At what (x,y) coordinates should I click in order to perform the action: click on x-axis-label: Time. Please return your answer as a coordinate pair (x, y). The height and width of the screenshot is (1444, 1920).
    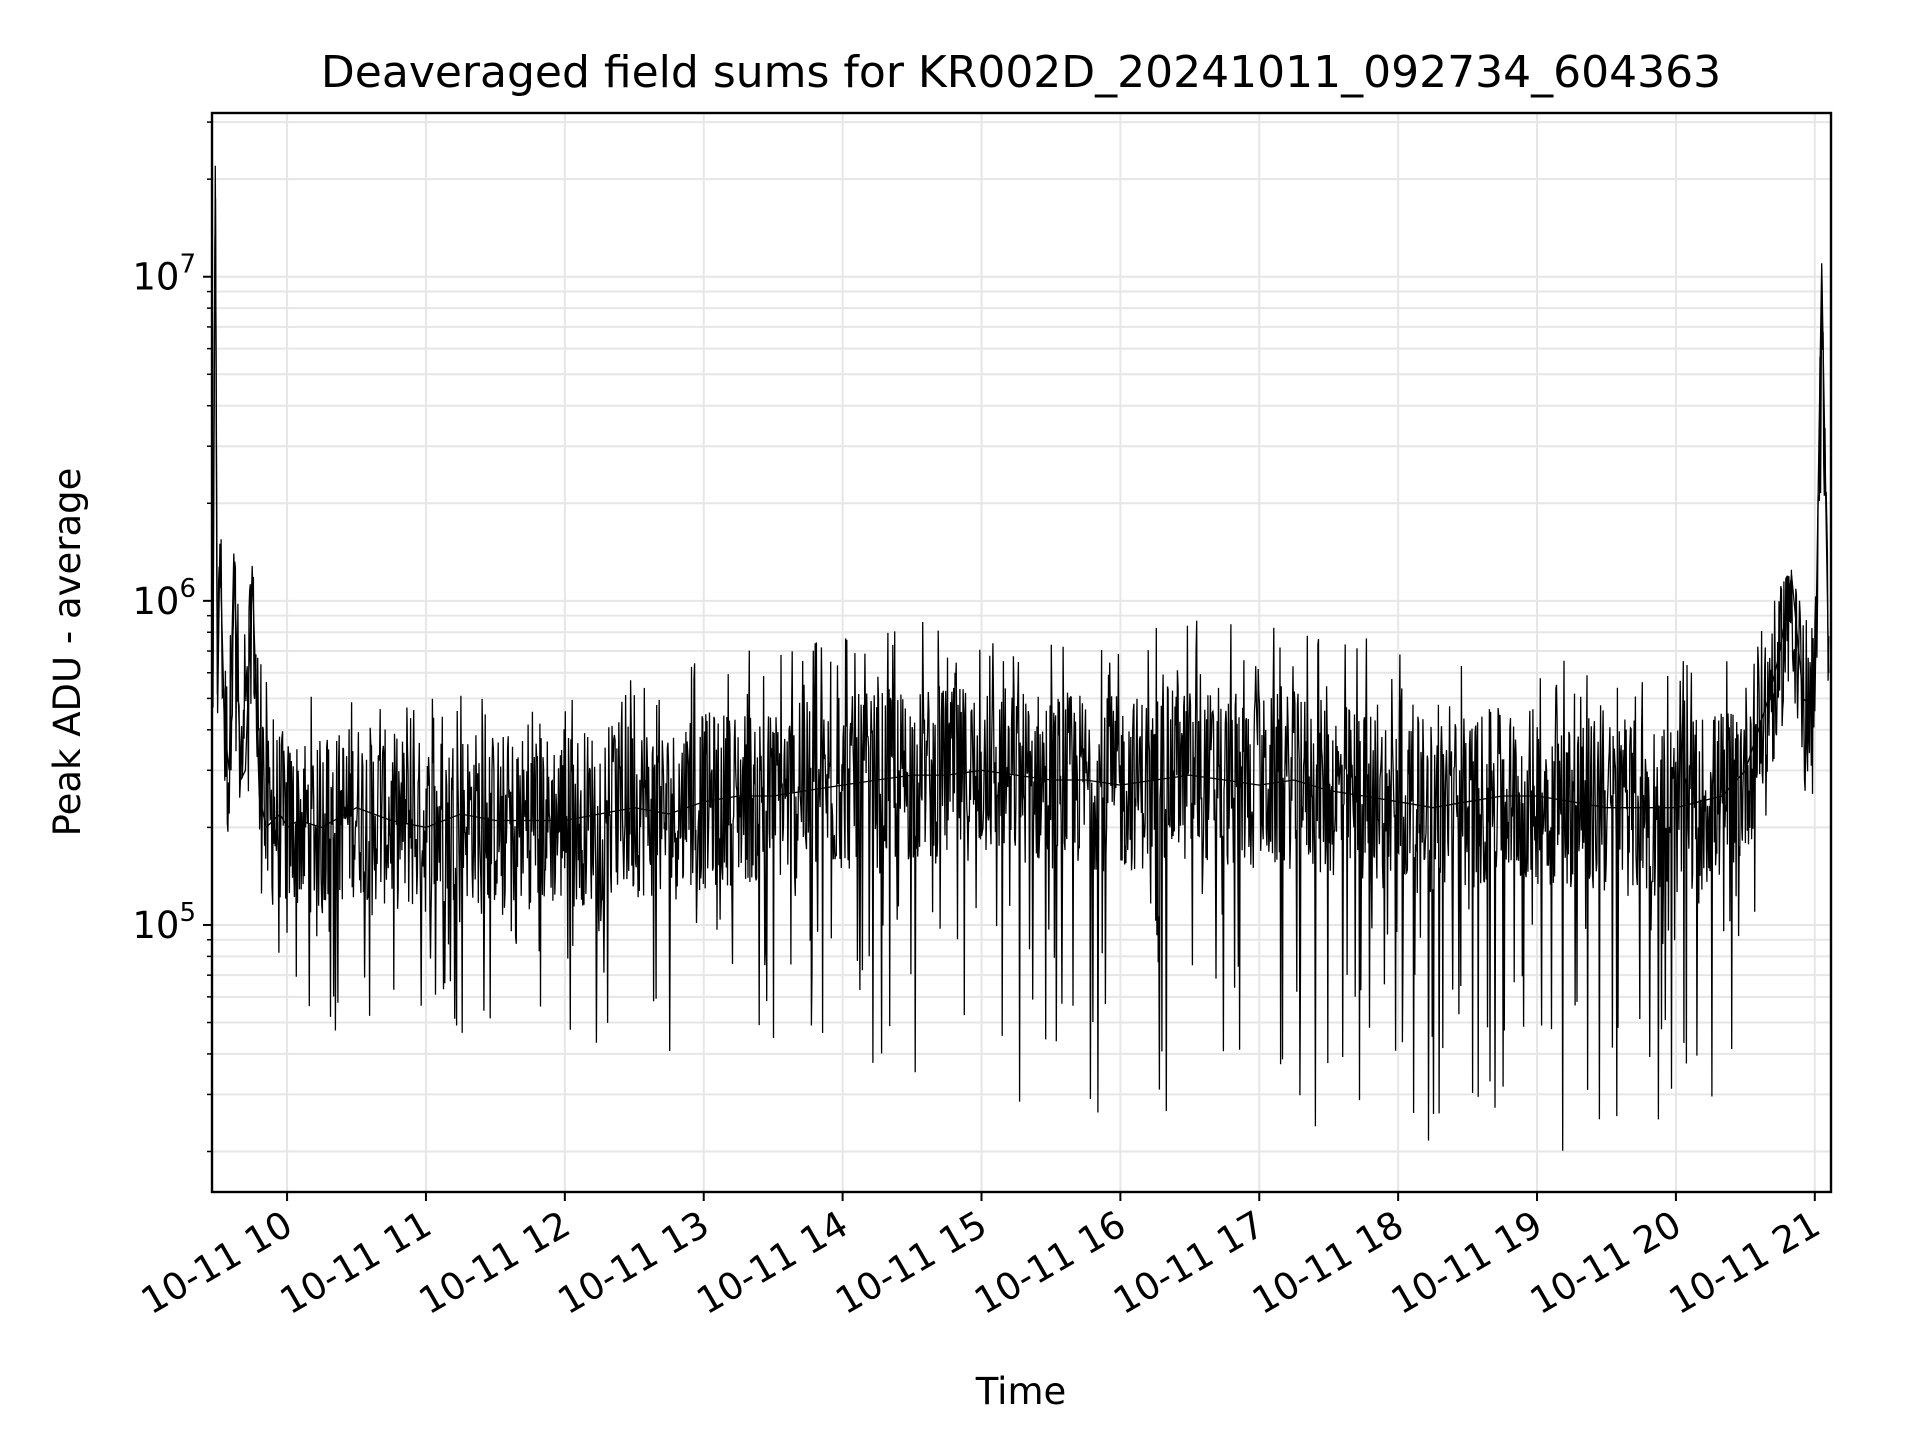
    Looking at the image, I should click on (1021, 1391).